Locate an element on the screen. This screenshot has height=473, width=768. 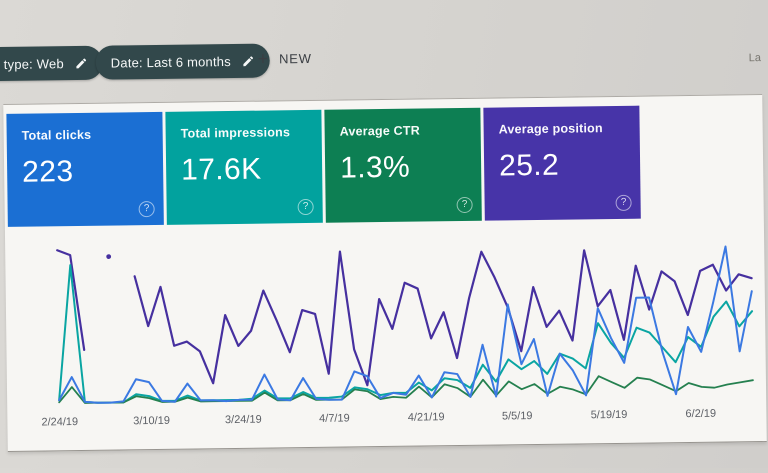
metric-card-average-ctr: Average CTR 1.3%? is located at coordinates (403, 165).